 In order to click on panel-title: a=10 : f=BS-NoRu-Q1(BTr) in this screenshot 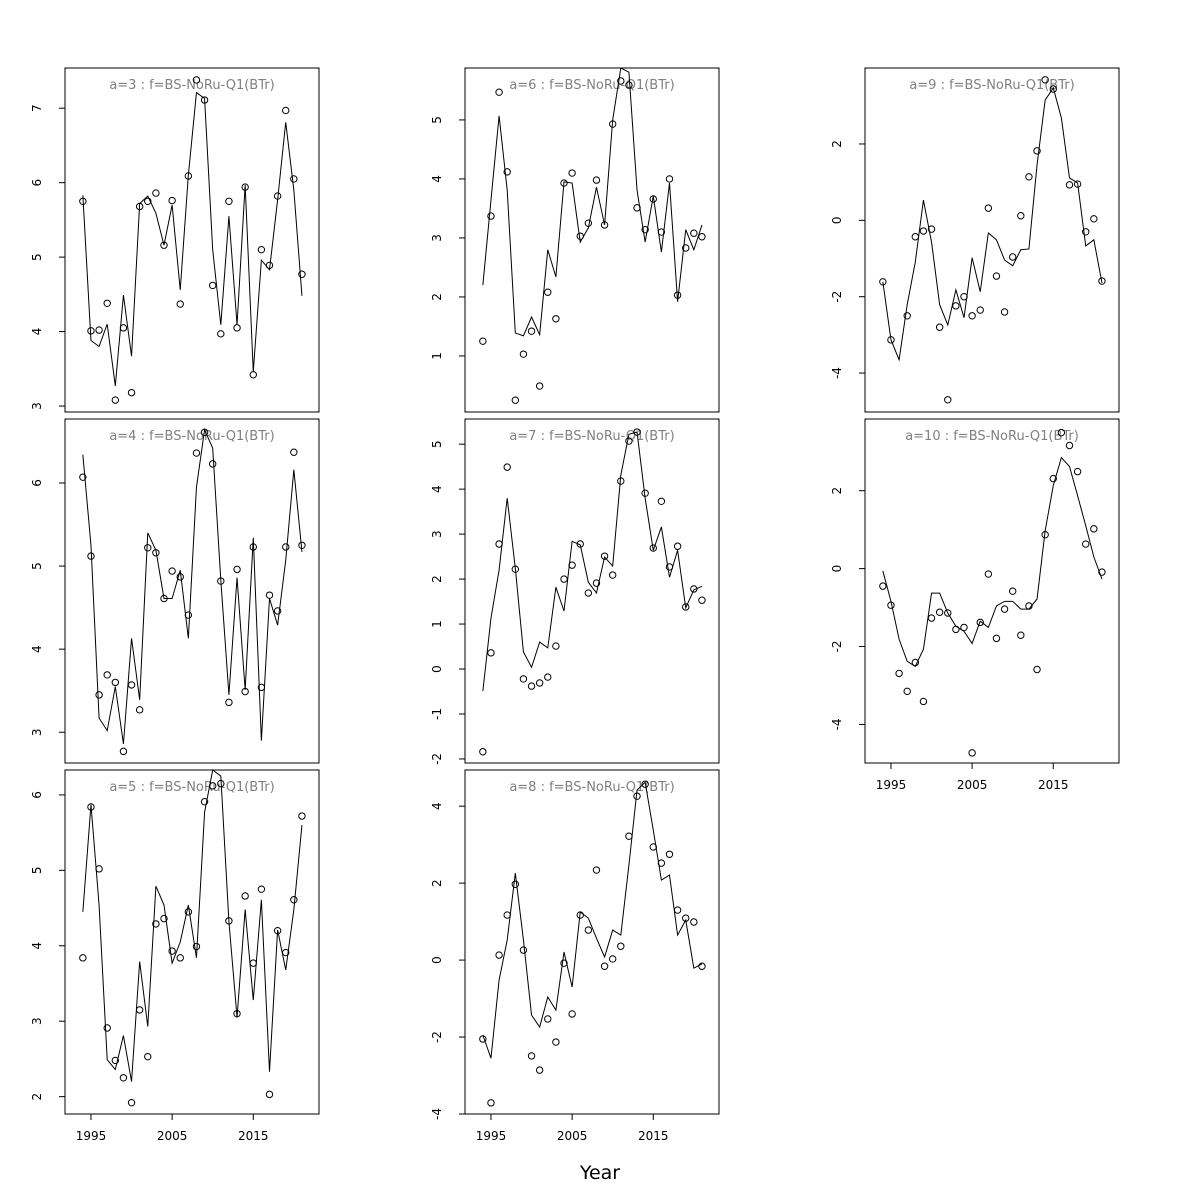, I will do `click(992, 436)`.